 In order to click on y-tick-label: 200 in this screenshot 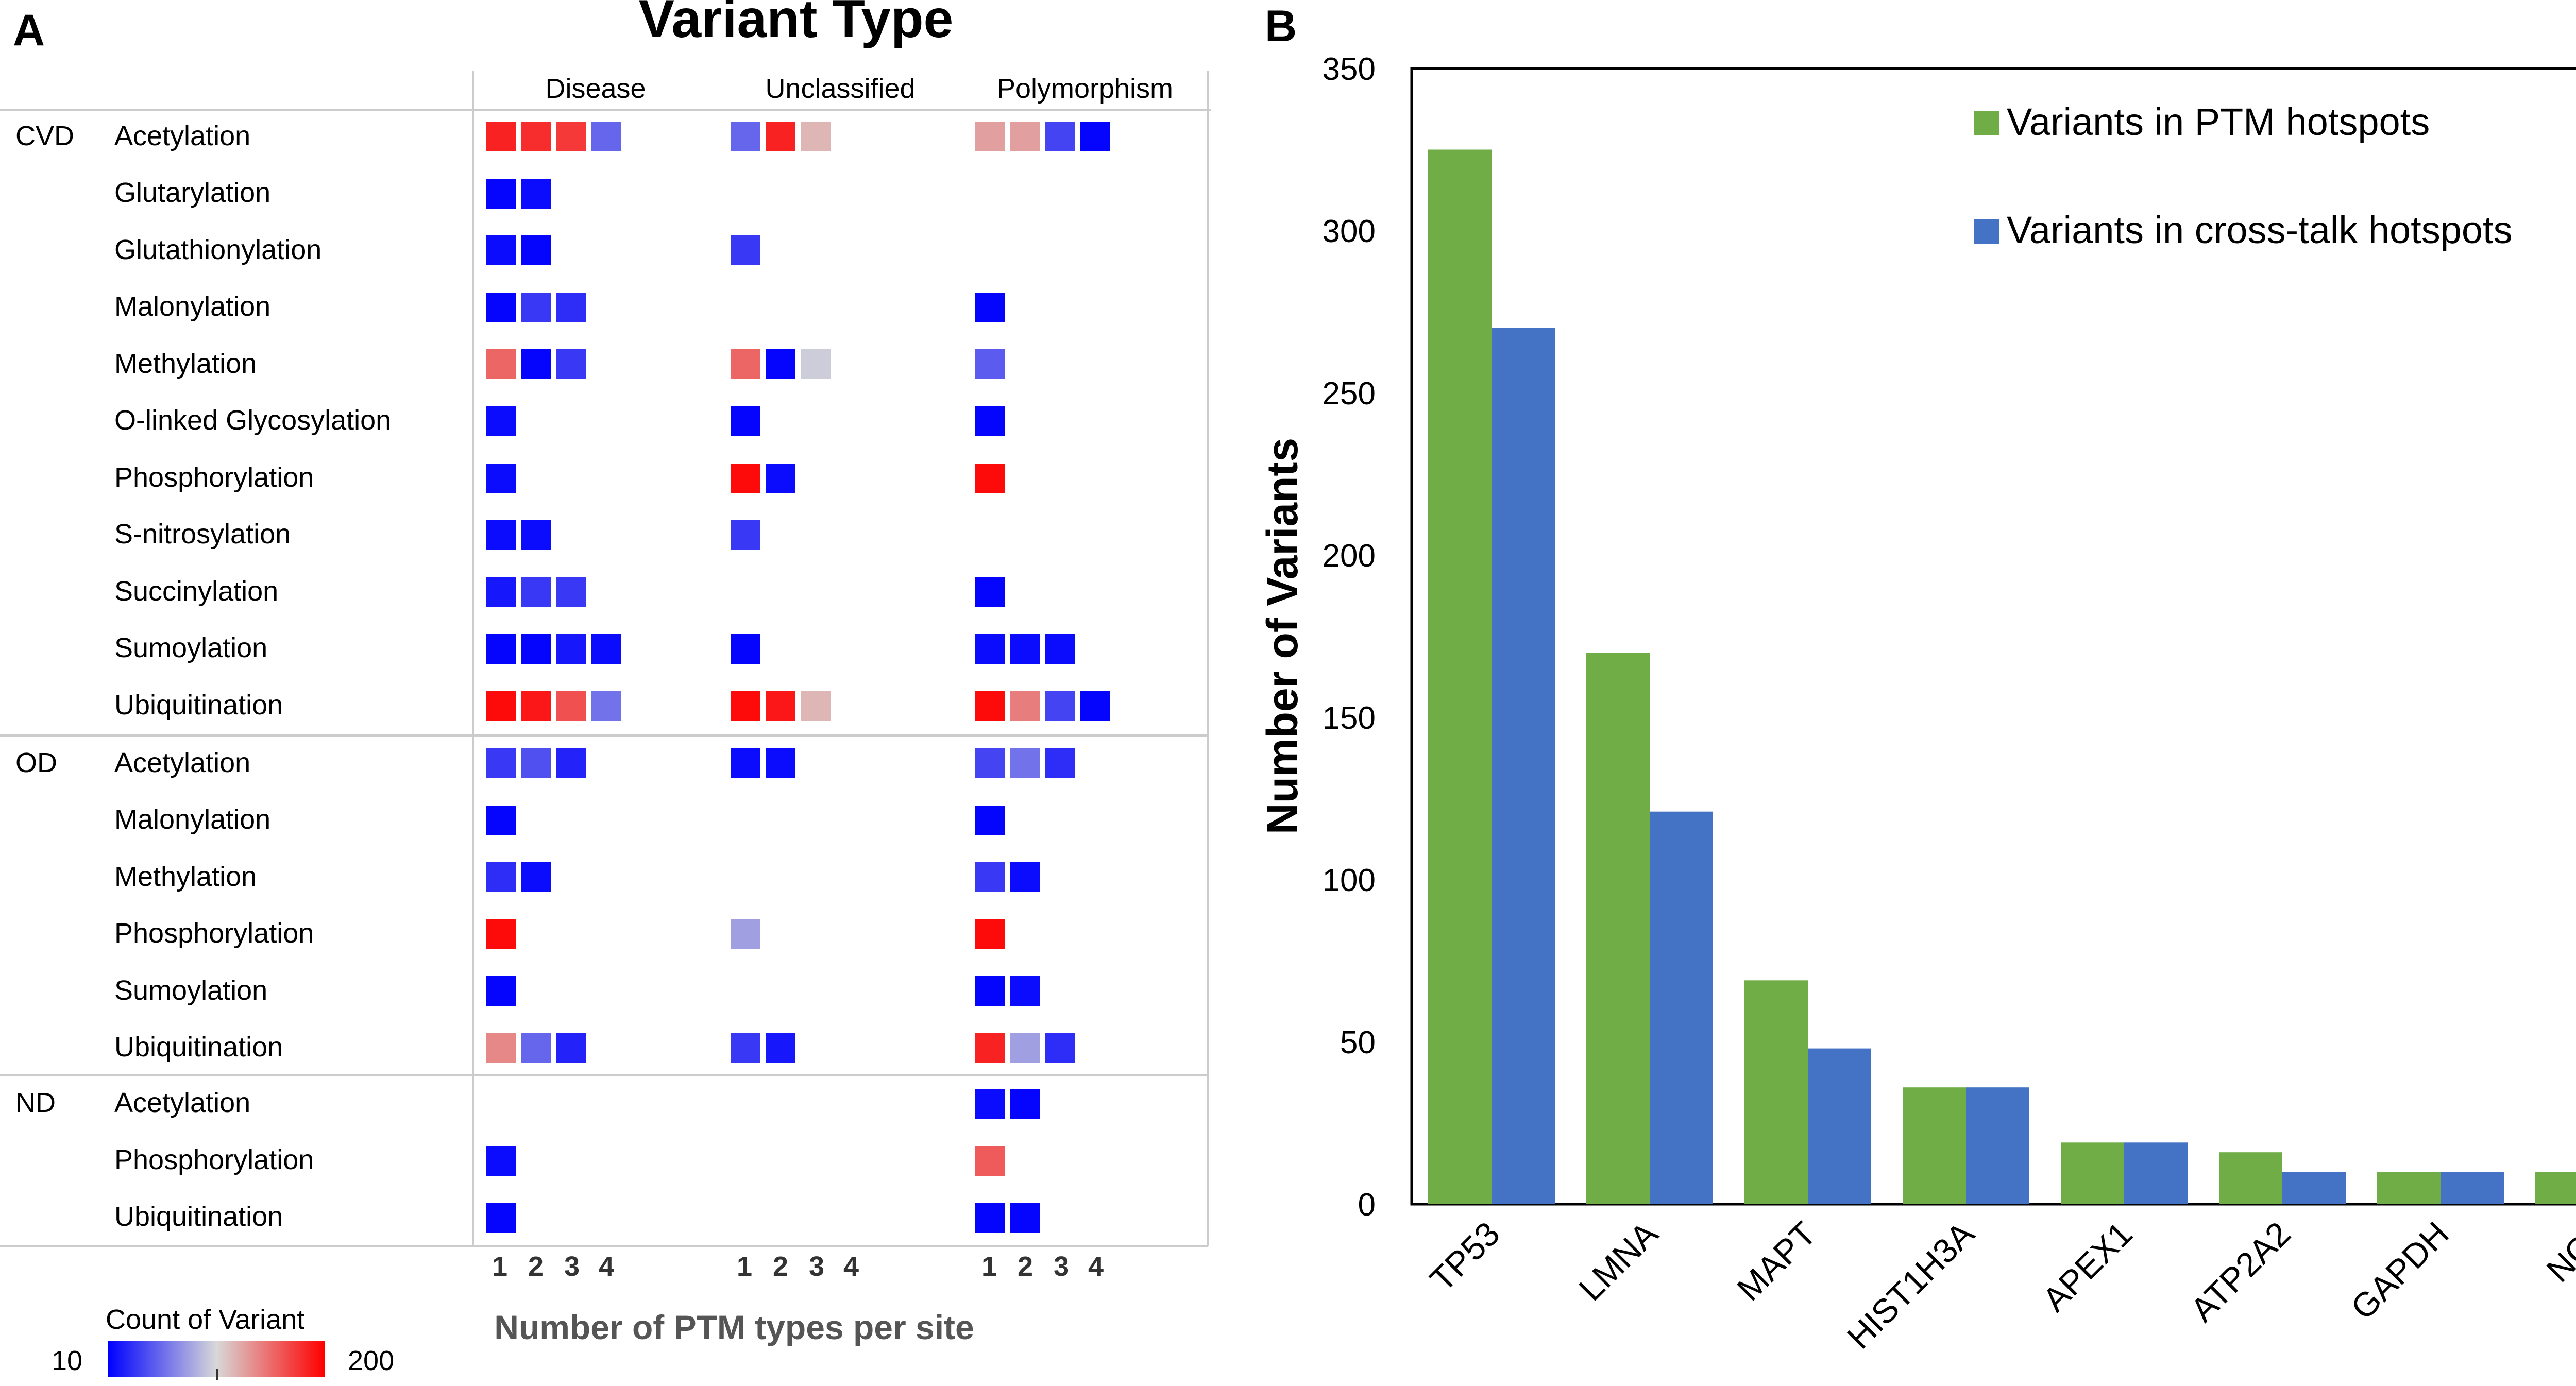, I will do `click(1349, 556)`.